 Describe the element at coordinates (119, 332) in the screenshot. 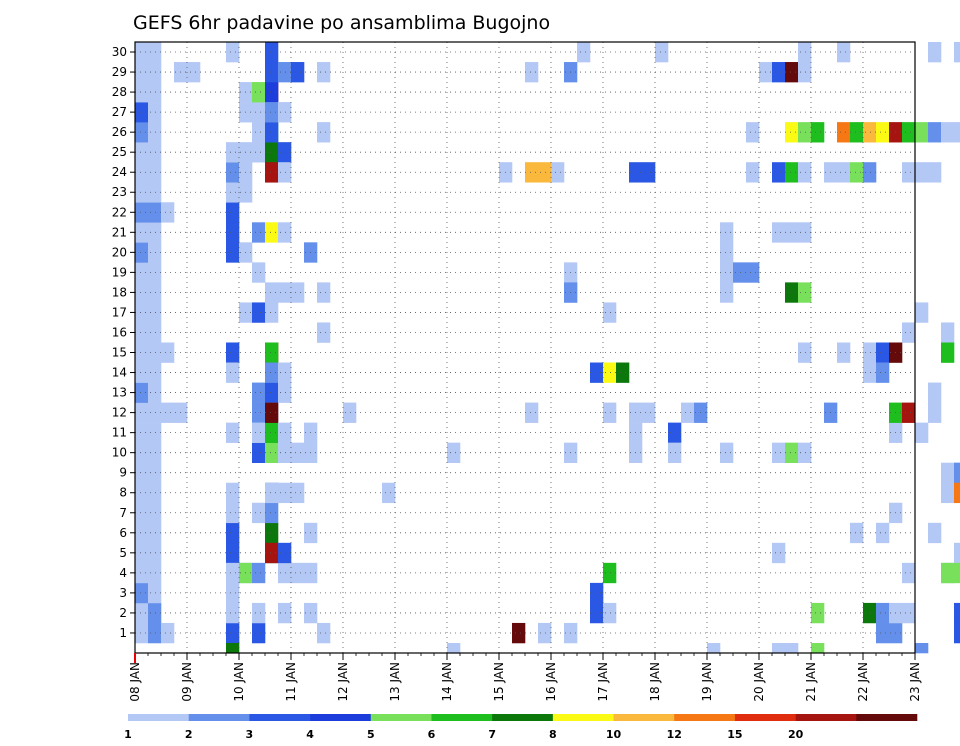

I see `y-tick-label: 16` at that location.